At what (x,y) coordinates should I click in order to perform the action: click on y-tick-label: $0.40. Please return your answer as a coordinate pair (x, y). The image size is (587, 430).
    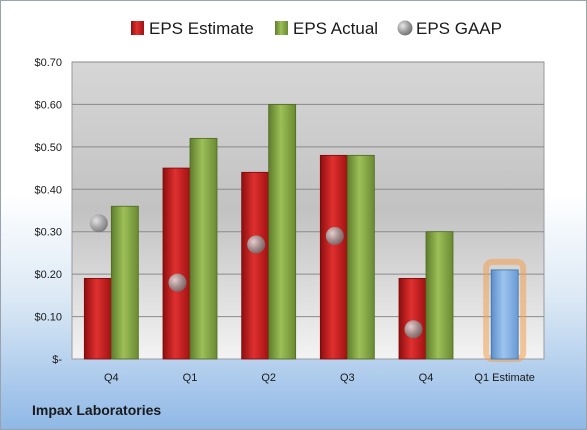
    Looking at the image, I should click on (48, 190).